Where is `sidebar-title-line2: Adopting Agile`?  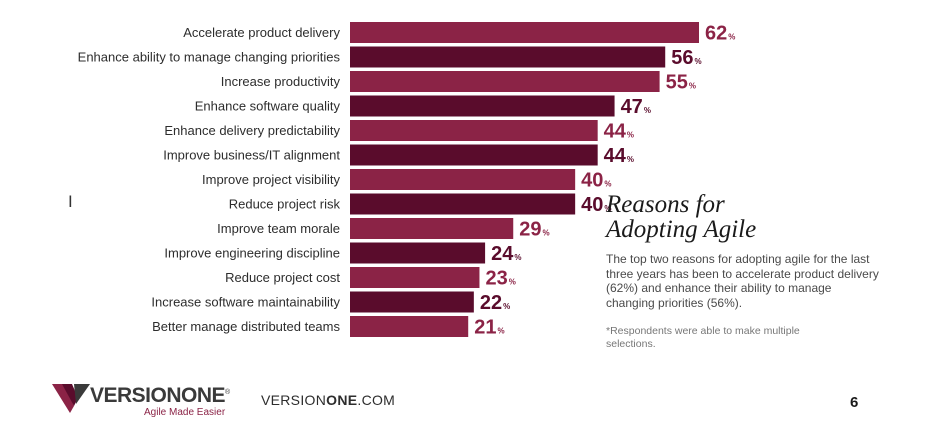 sidebar-title-line2: Adopting Agile is located at coordinates (681, 229).